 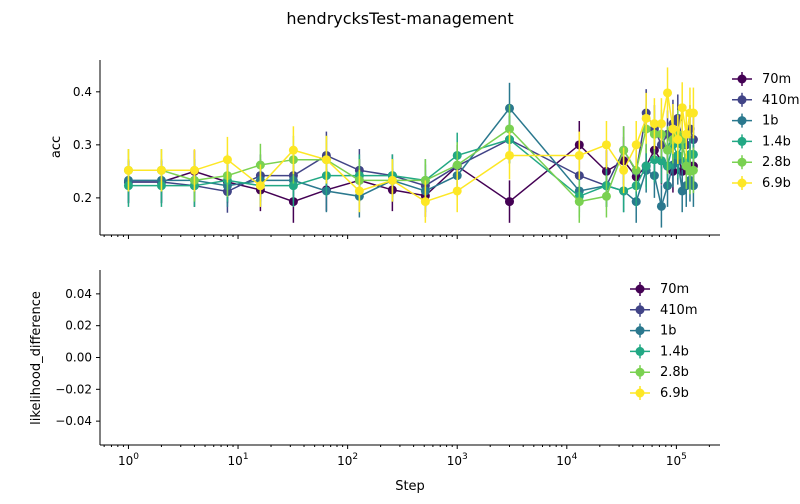 I want to click on legend-item-6.9b: 6.9b, so click(x=761, y=183).